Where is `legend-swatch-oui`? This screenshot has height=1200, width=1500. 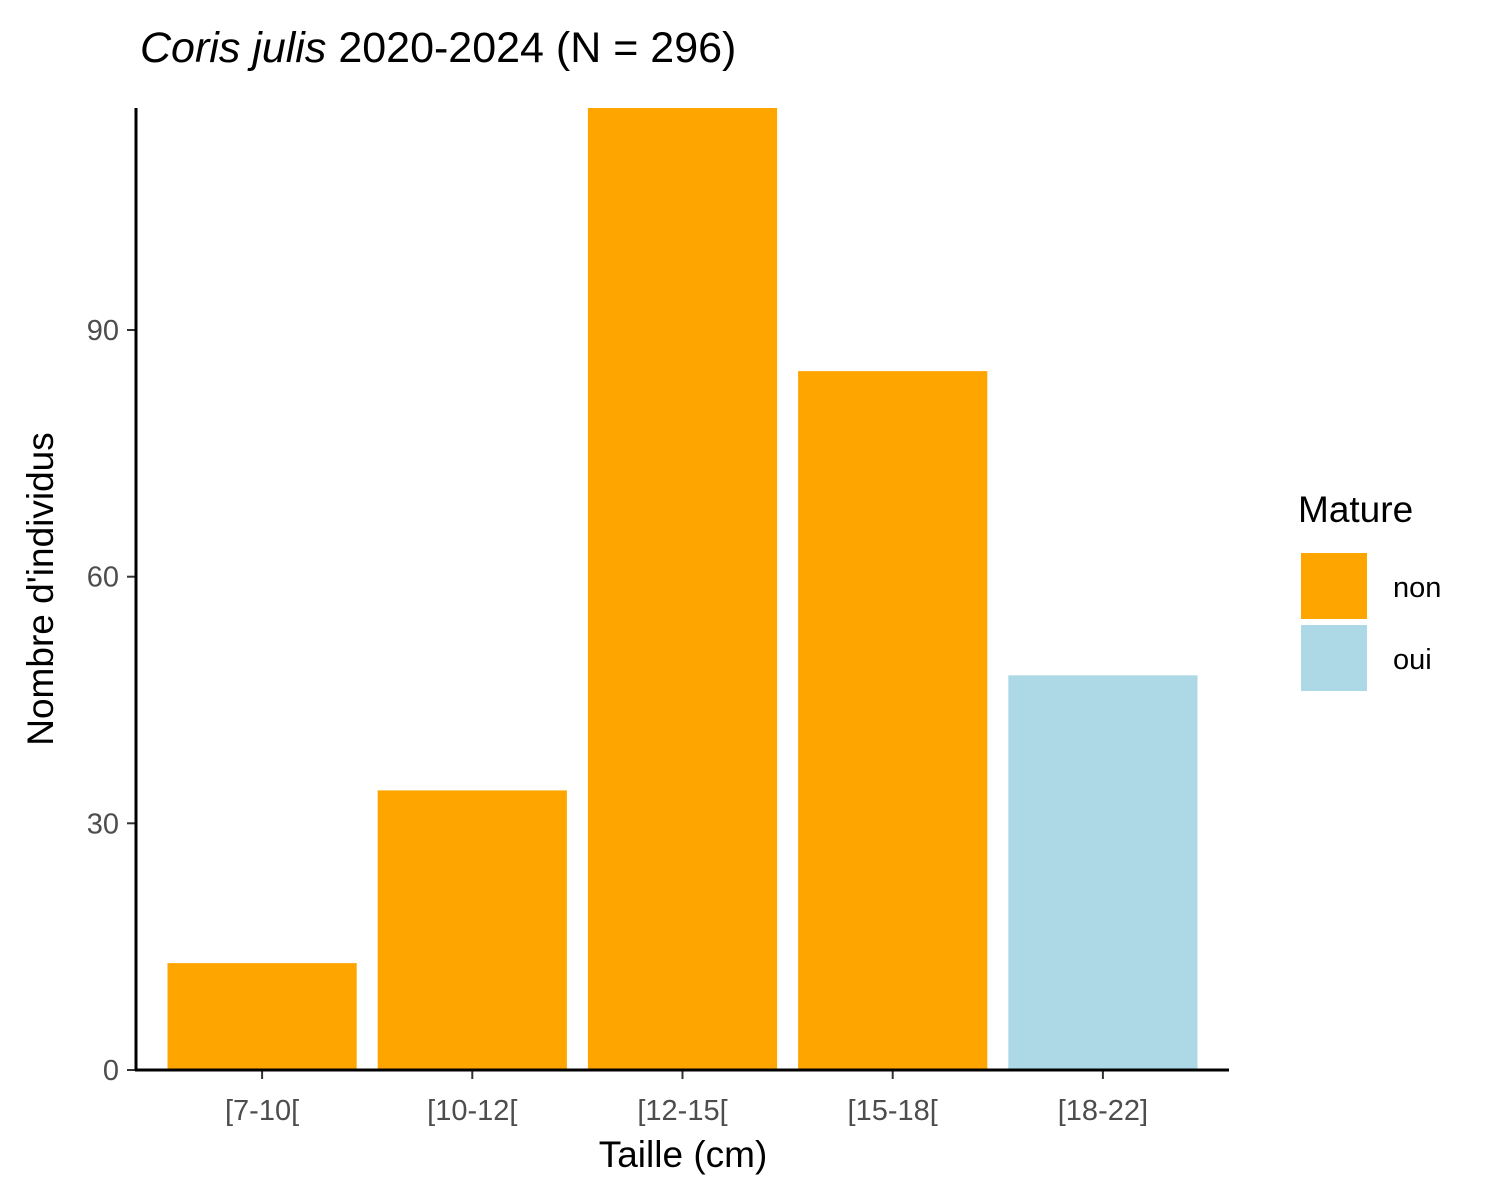 legend-swatch-oui is located at coordinates (1334, 658).